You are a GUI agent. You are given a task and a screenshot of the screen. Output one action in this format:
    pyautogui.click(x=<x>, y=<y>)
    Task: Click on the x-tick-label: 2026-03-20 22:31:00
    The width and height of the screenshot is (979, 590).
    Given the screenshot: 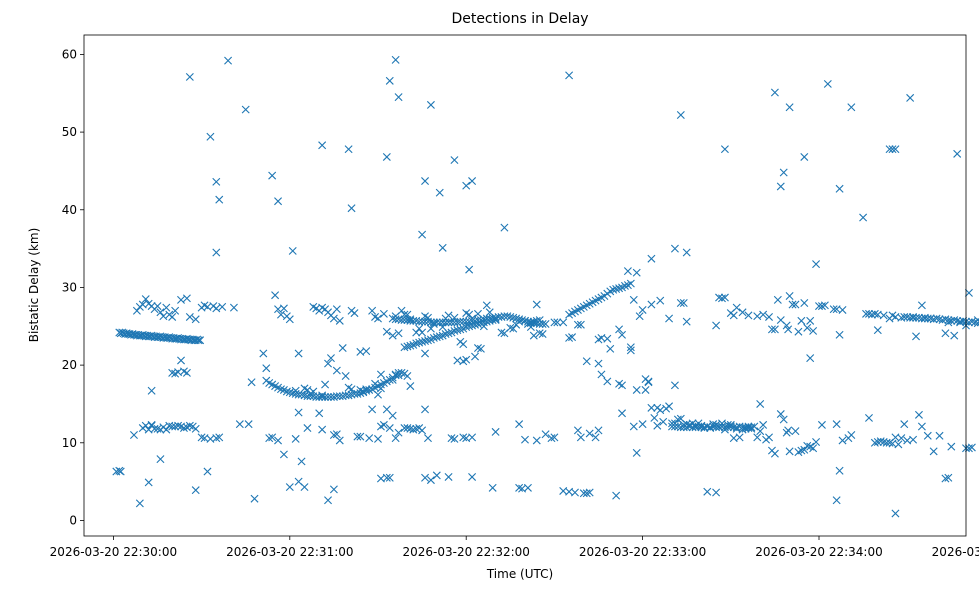 What is the action you would take?
    pyautogui.click(x=289, y=552)
    